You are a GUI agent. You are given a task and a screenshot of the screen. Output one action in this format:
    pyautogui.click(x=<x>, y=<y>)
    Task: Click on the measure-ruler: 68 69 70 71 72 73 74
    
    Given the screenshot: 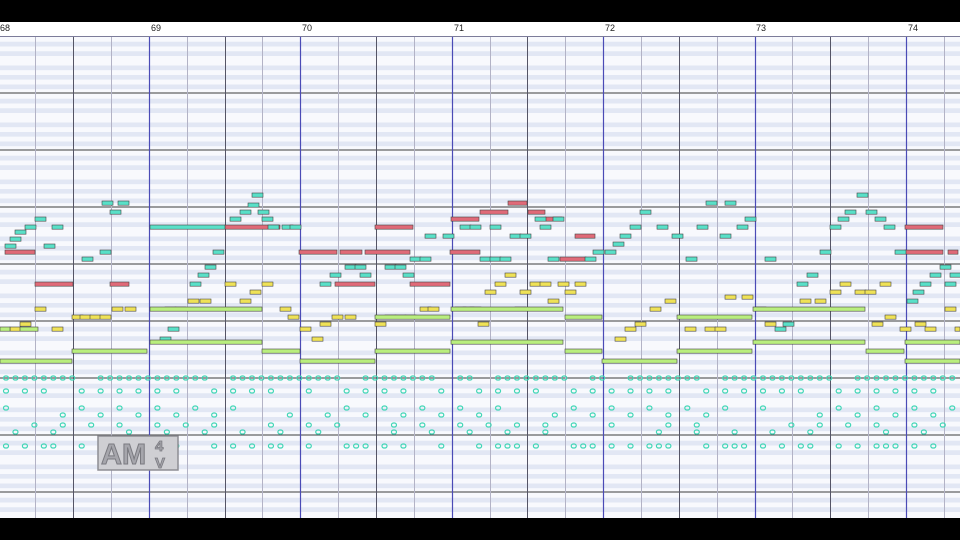 What is the action you would take?
    pyautogui.click(x=480, y=29)
    